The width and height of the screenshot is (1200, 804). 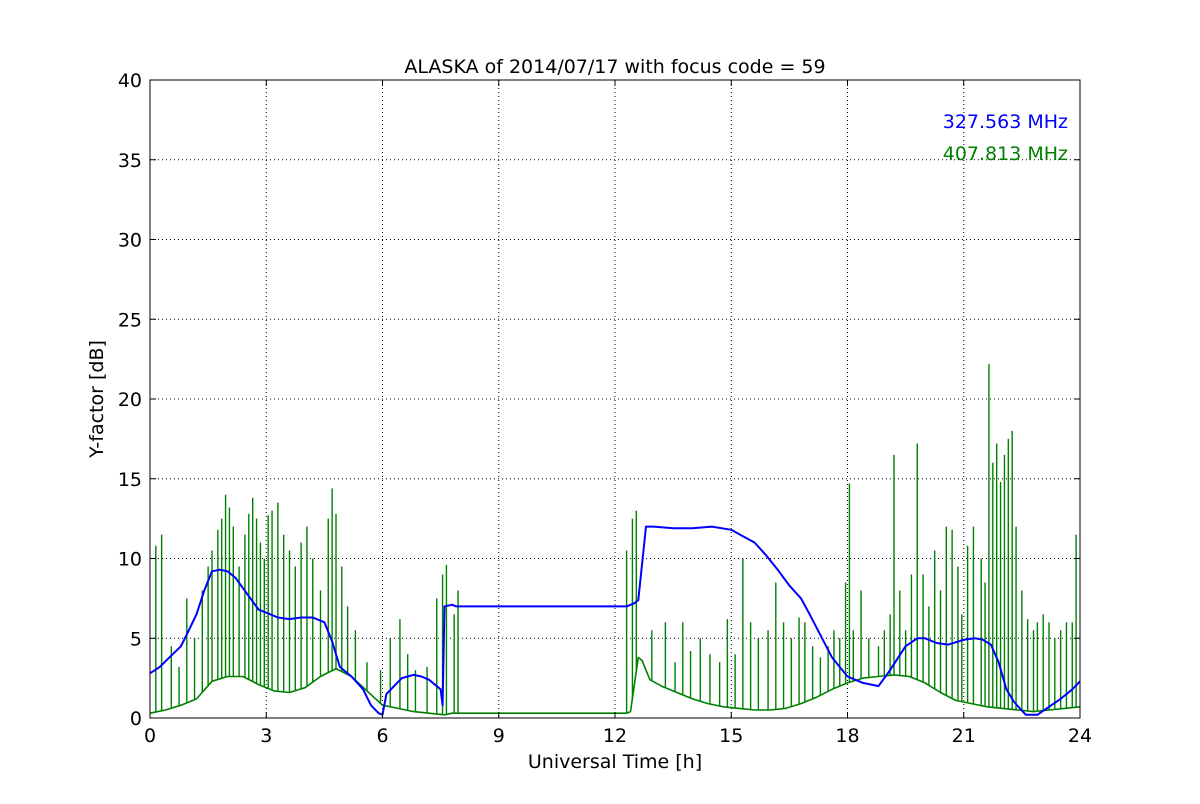 I want to click on y-tick-label: 35, so click(x=130, y=161).